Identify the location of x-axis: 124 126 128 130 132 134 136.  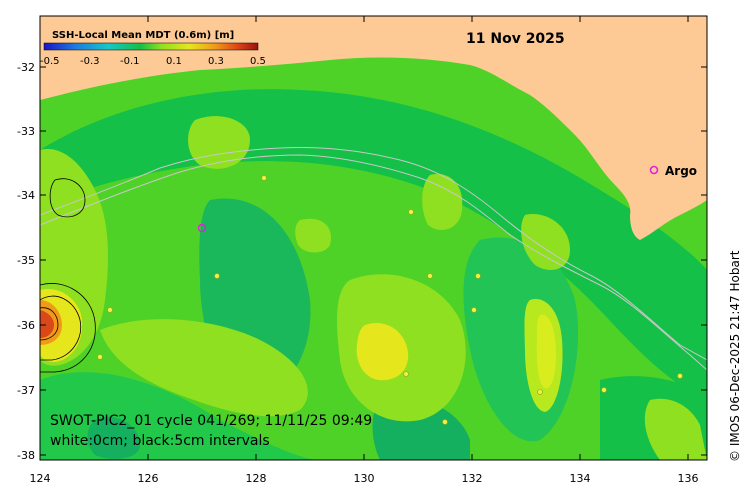
(364, 478).